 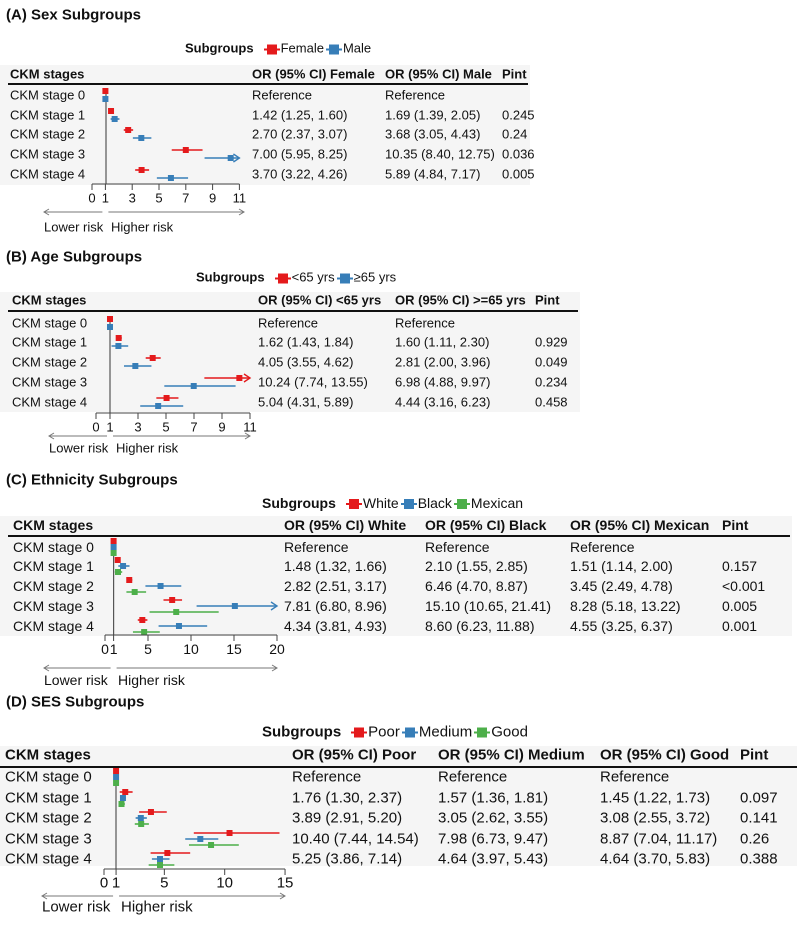 I want to click on table-cell: 6.98 (4.88, 9.97), so click(x=443, y=382).